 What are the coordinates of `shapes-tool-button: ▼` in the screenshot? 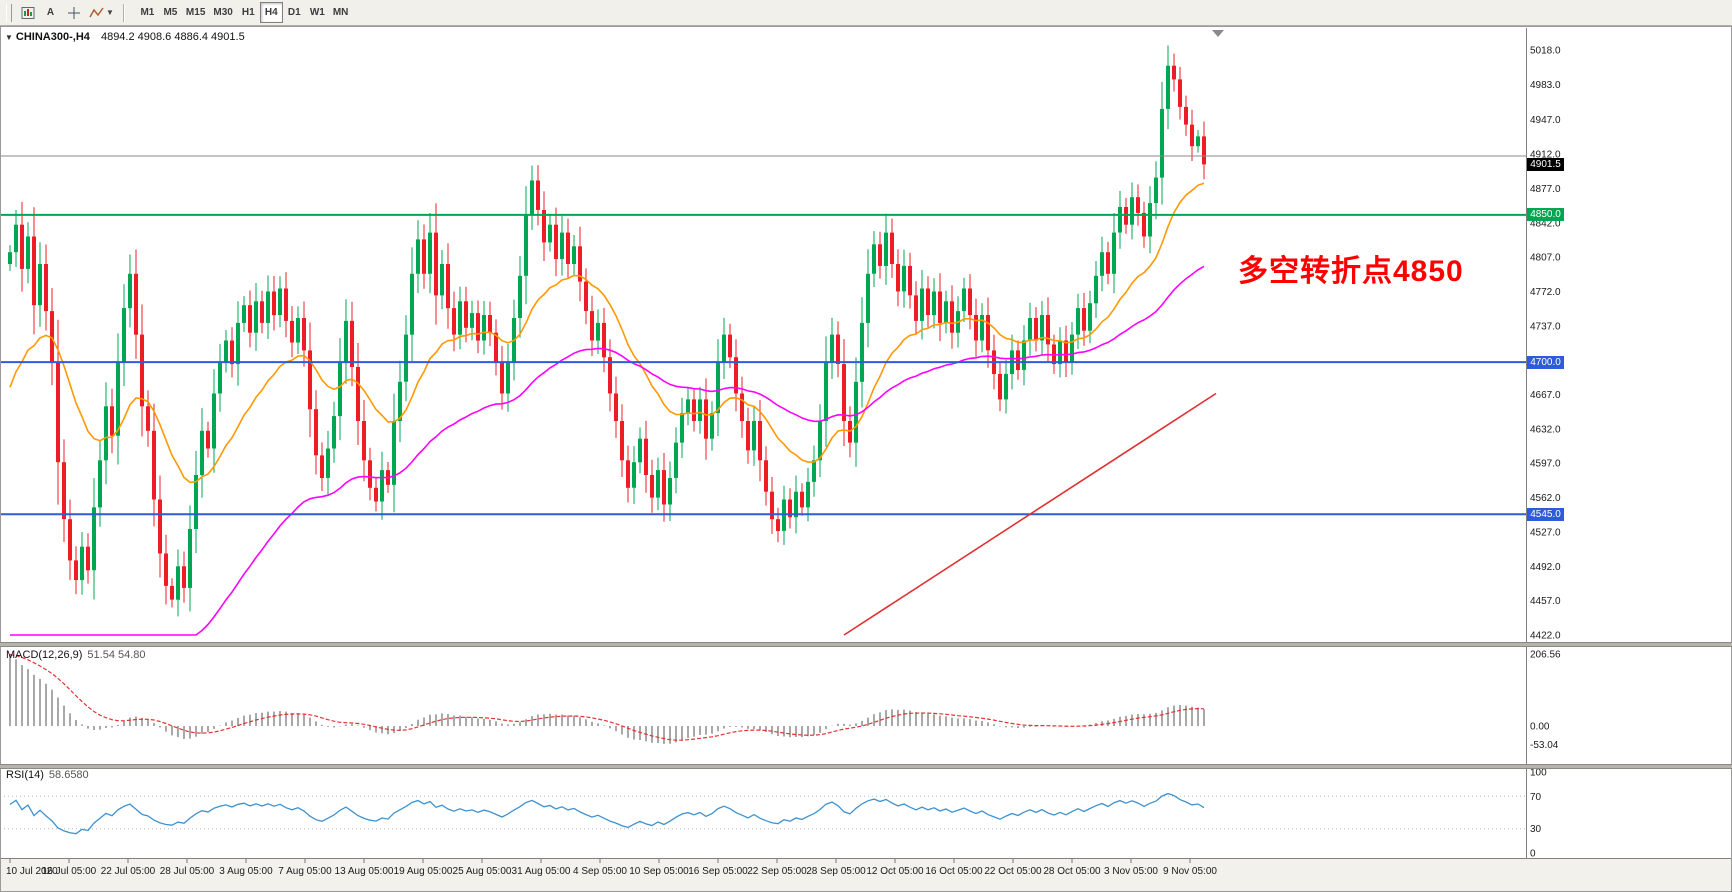 It's located at (101, 12).